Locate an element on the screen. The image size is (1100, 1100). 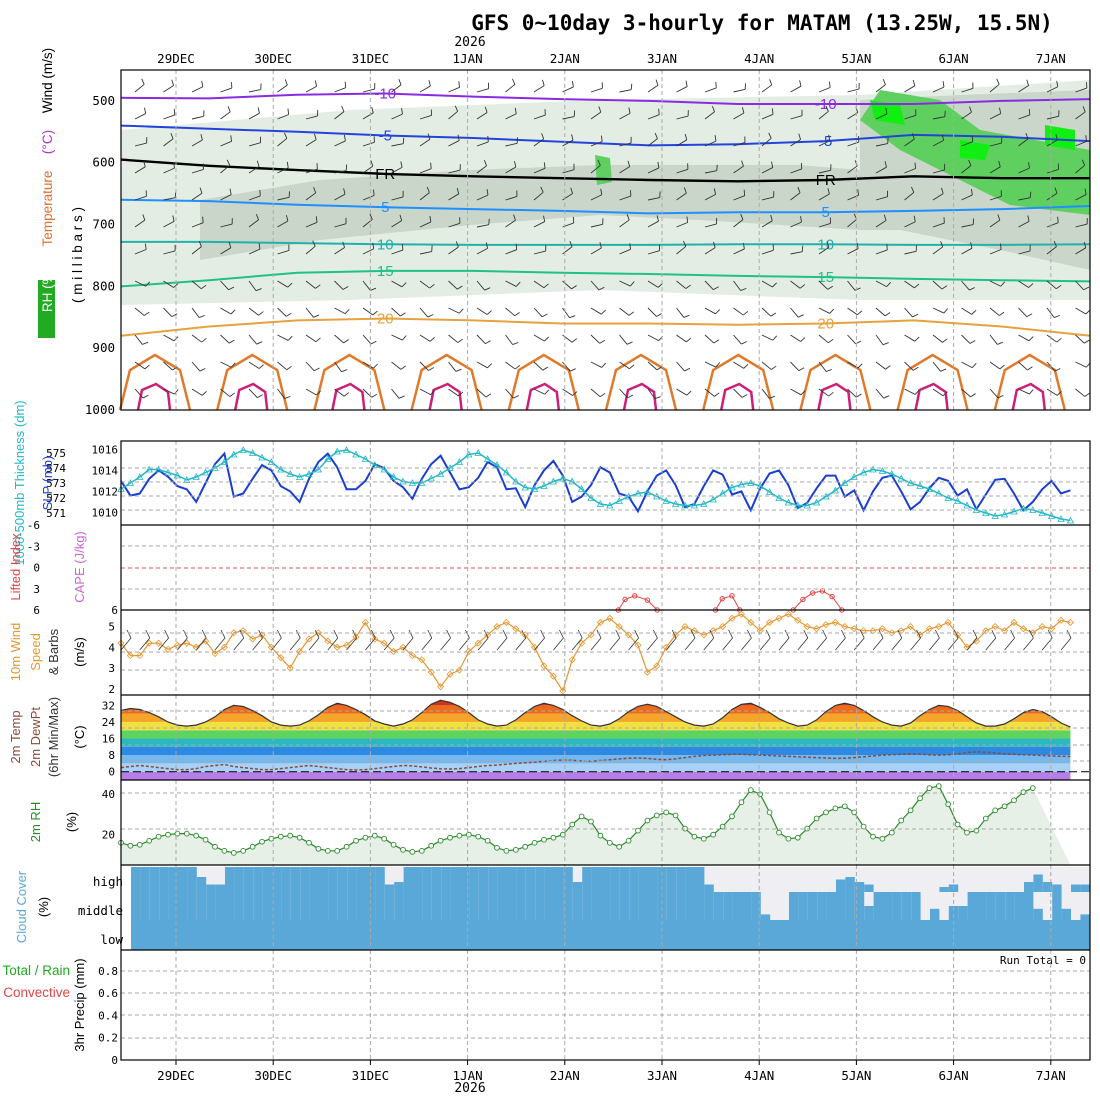
temp-band is located at coordinates (596, 767).